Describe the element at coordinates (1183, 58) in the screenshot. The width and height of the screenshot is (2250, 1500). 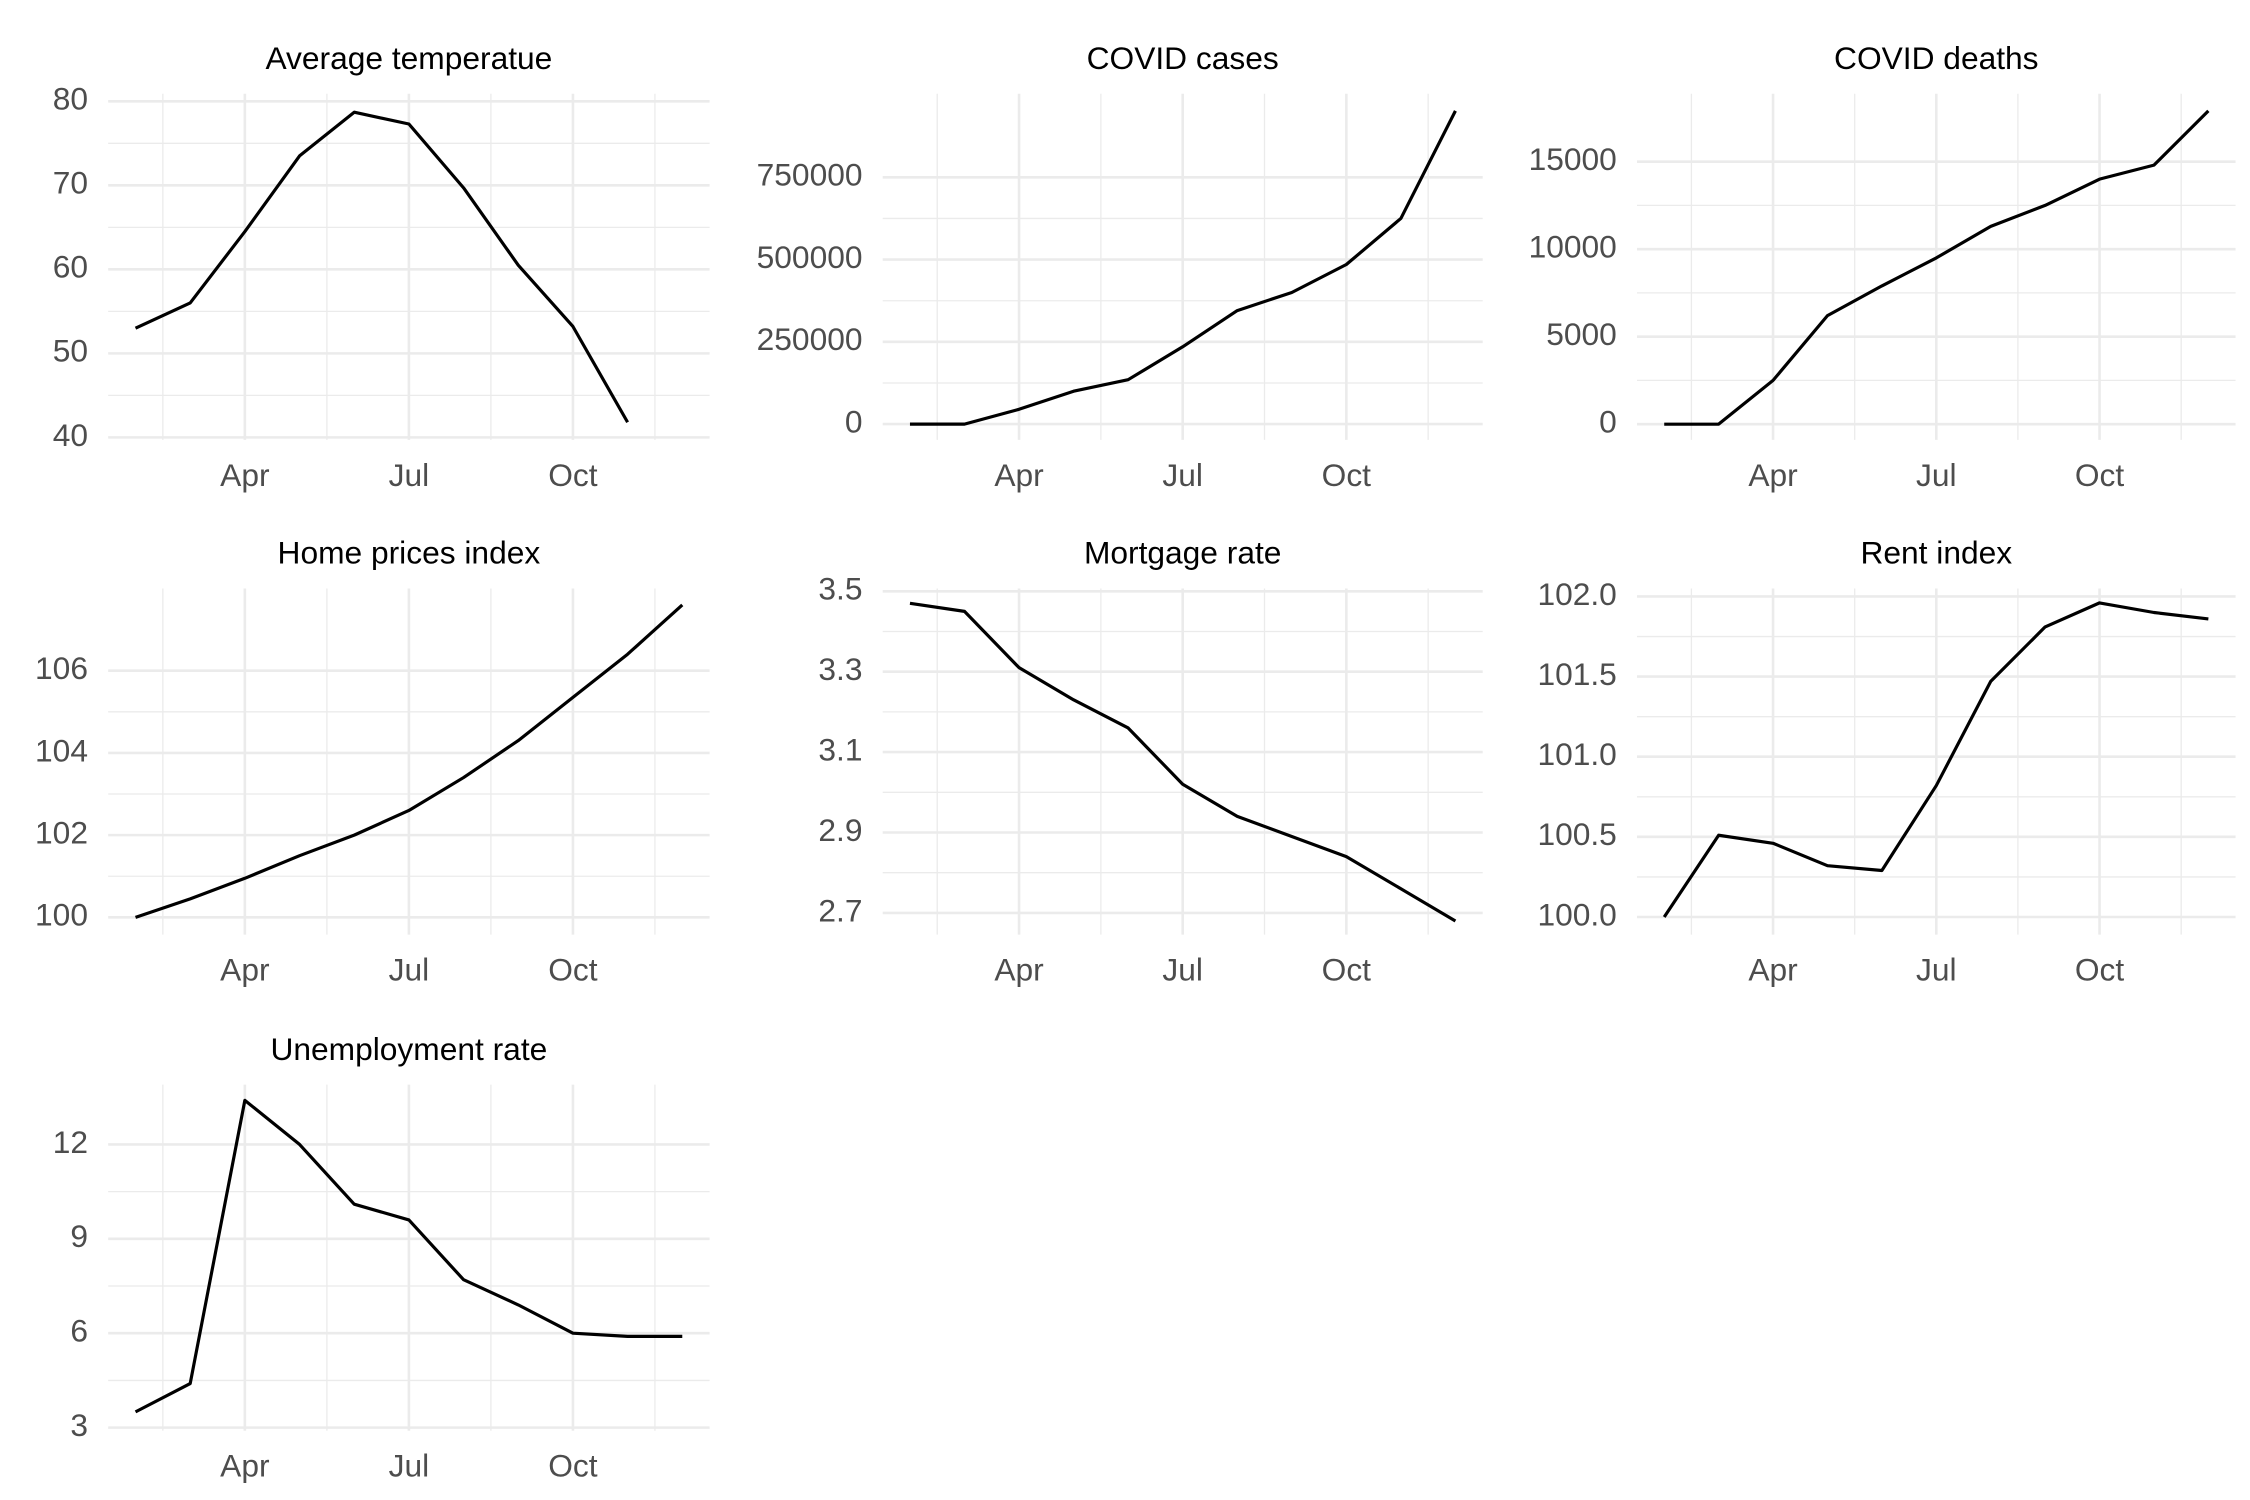
I see `panel-title: COVID cases` at that location.